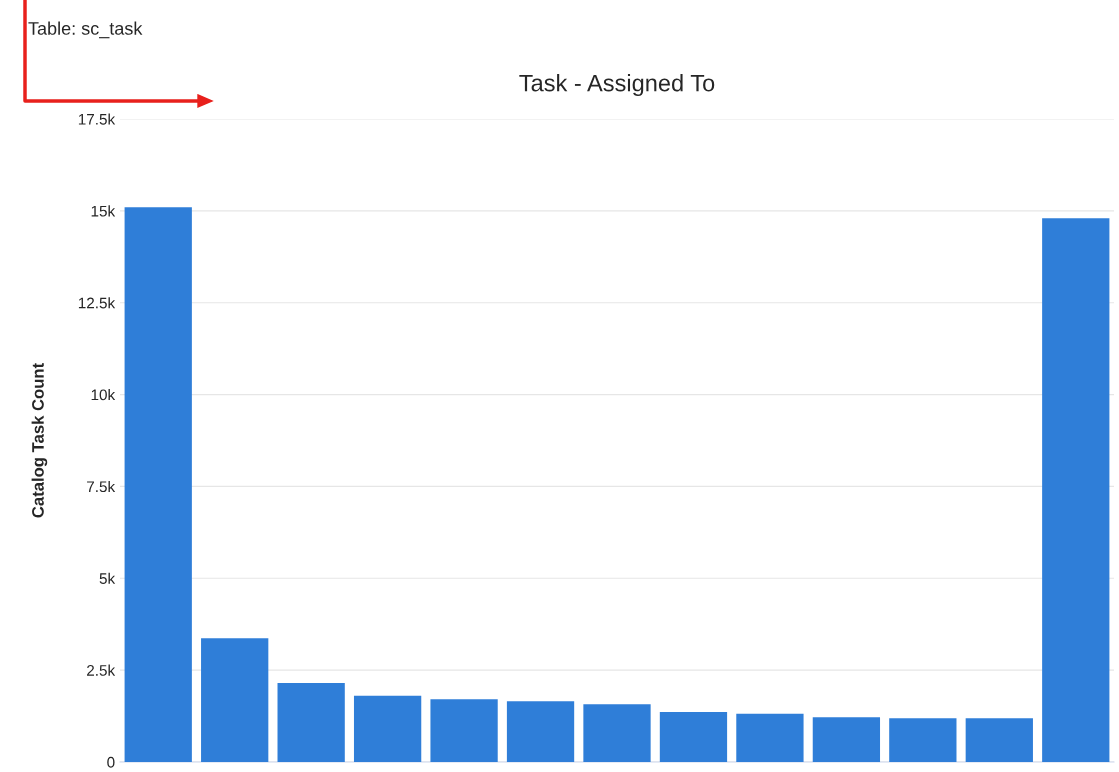 This screenshot has width=1119, height=772. Describe the element at coordinates (97, 119) in the screenshot. I see `y-tick-label: 17.5k` at that location.